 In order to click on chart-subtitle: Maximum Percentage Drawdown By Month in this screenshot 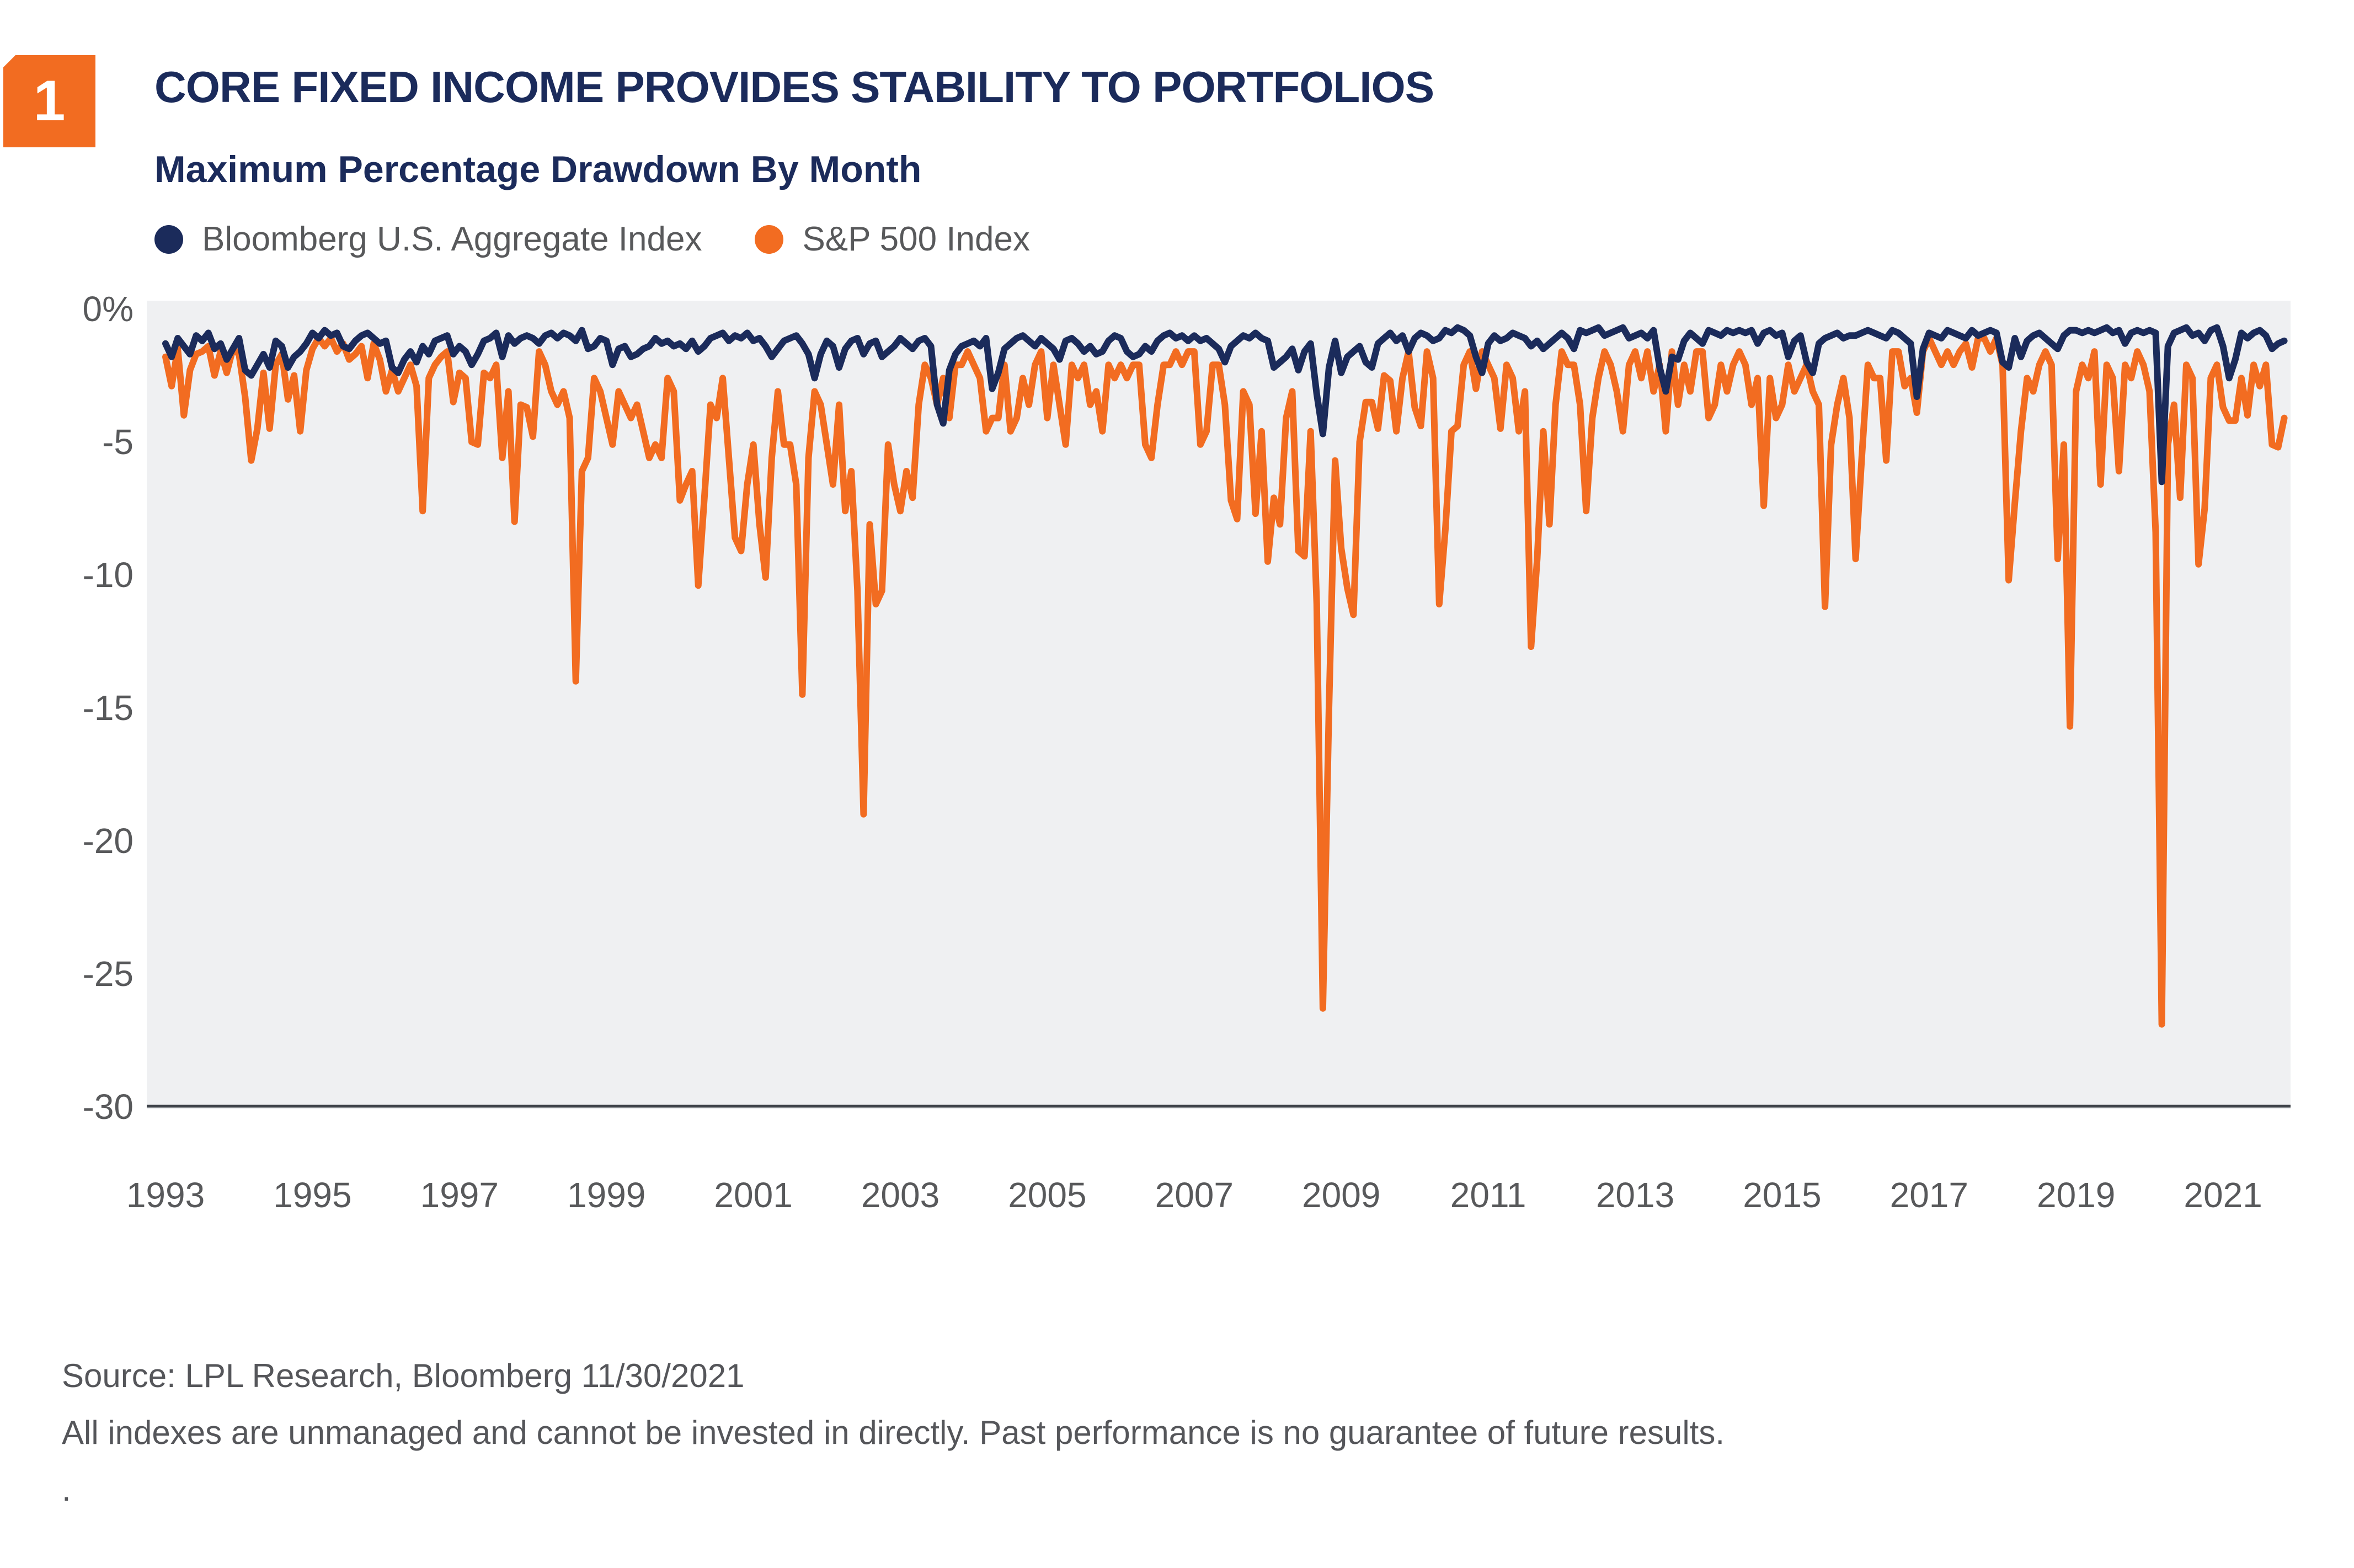, I will do `click(538, 169)`.